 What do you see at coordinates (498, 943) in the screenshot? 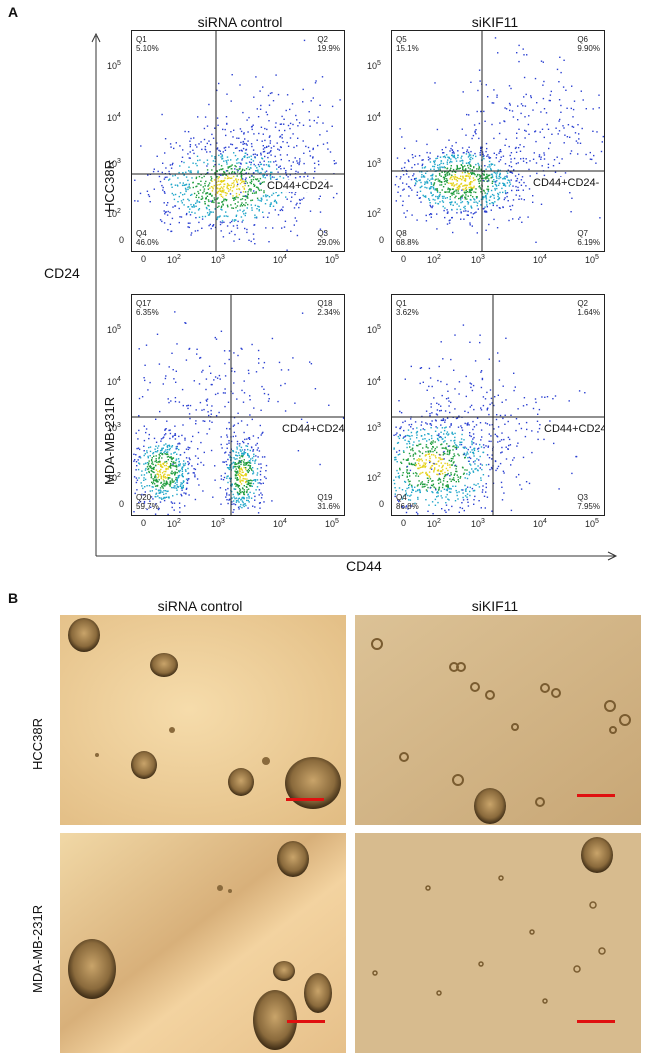
I see `photo-mda-sikif11` at bounding box center [498, 943].